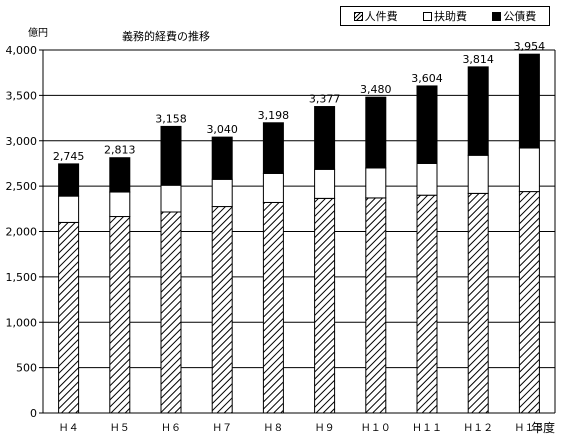 The image size is (562, 436). I want to click on y-tick-label: 2,000, so click(22, 232).